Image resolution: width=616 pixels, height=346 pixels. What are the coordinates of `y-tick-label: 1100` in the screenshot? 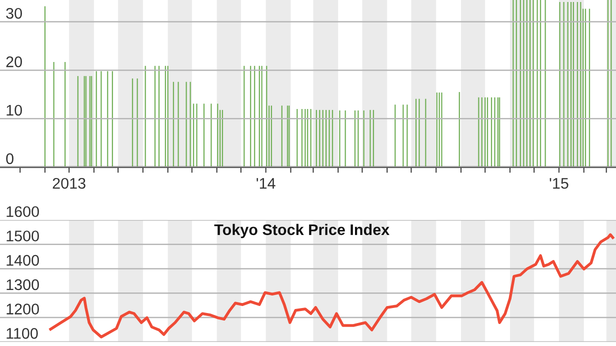 It's located at (22, 333).